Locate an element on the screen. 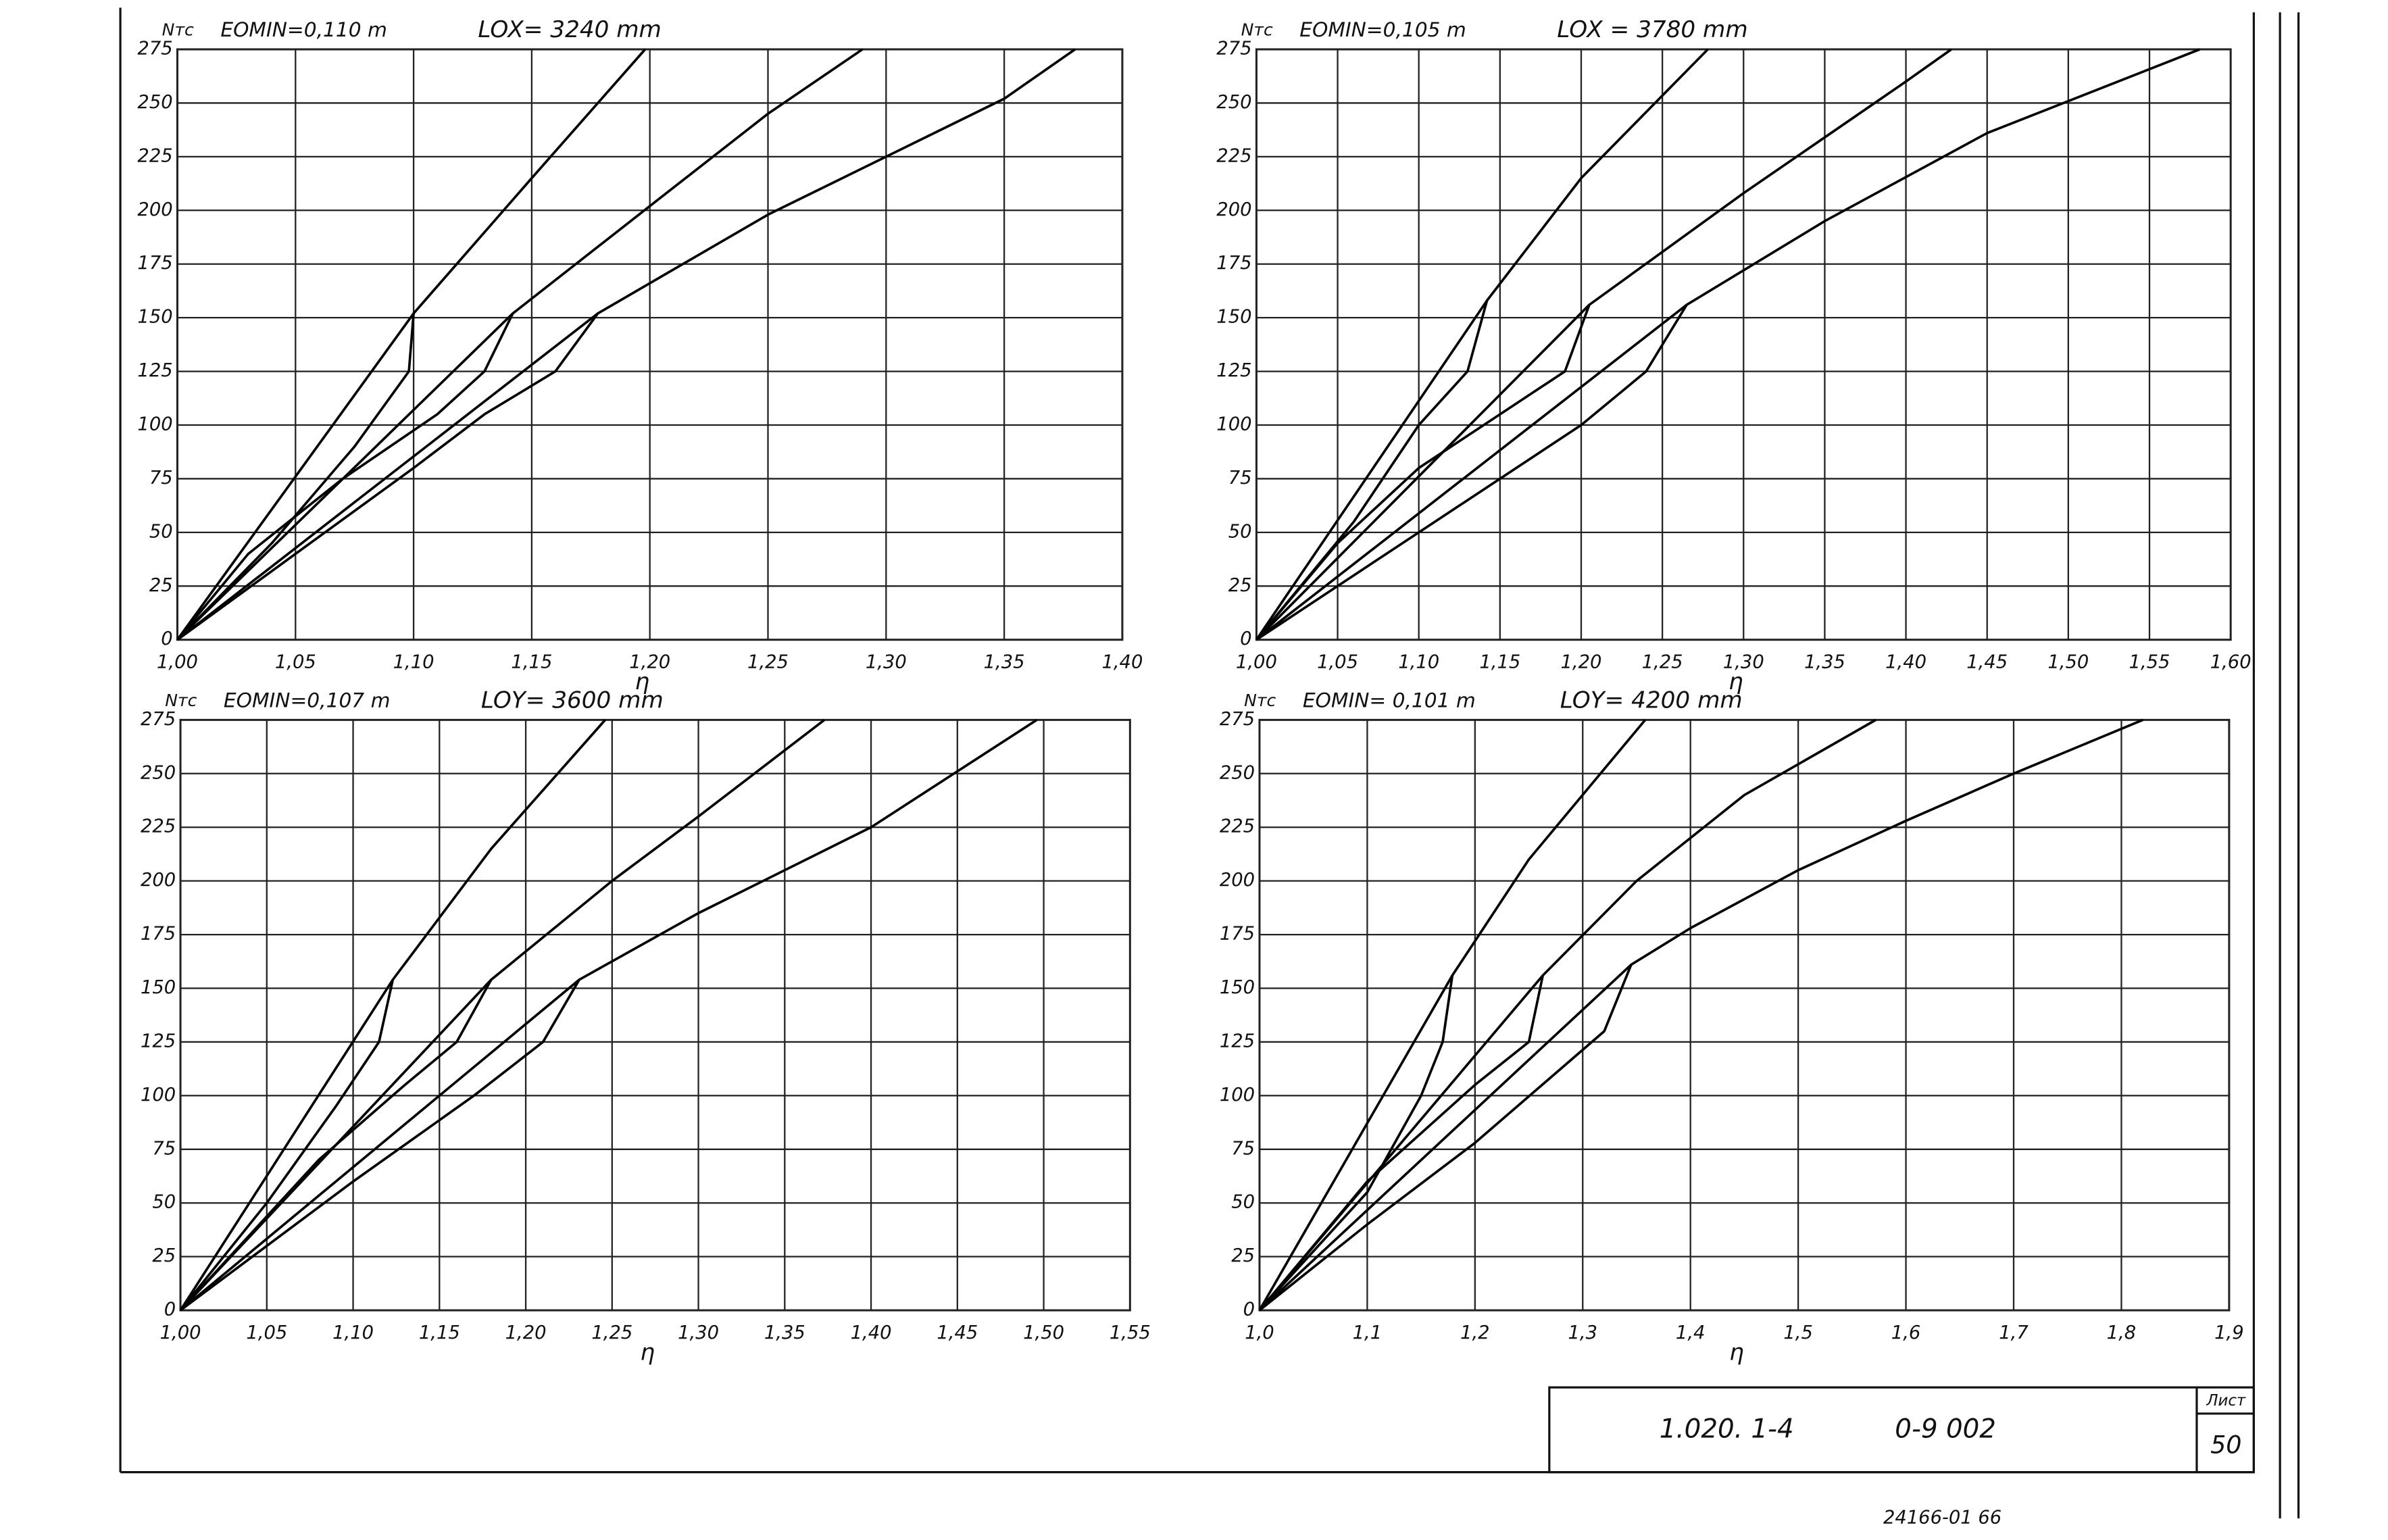 This screenshot has height=1540, width=2388. sheet-number: 50 is located at coordinates (2225, 1444).